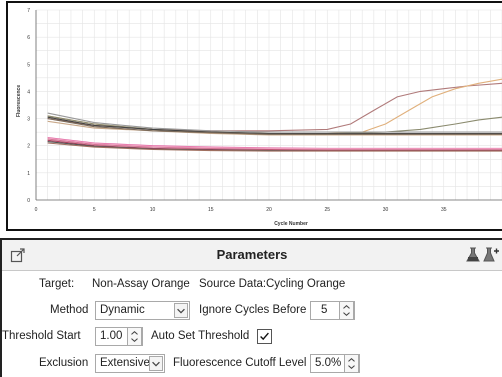 This screenshot has width=502, height=377. What do you see at coordinates (240, 363) in the screenshot?
I see `cutoff-label: Fluorescence Cutoff Level` at bounding box center [240, 363].